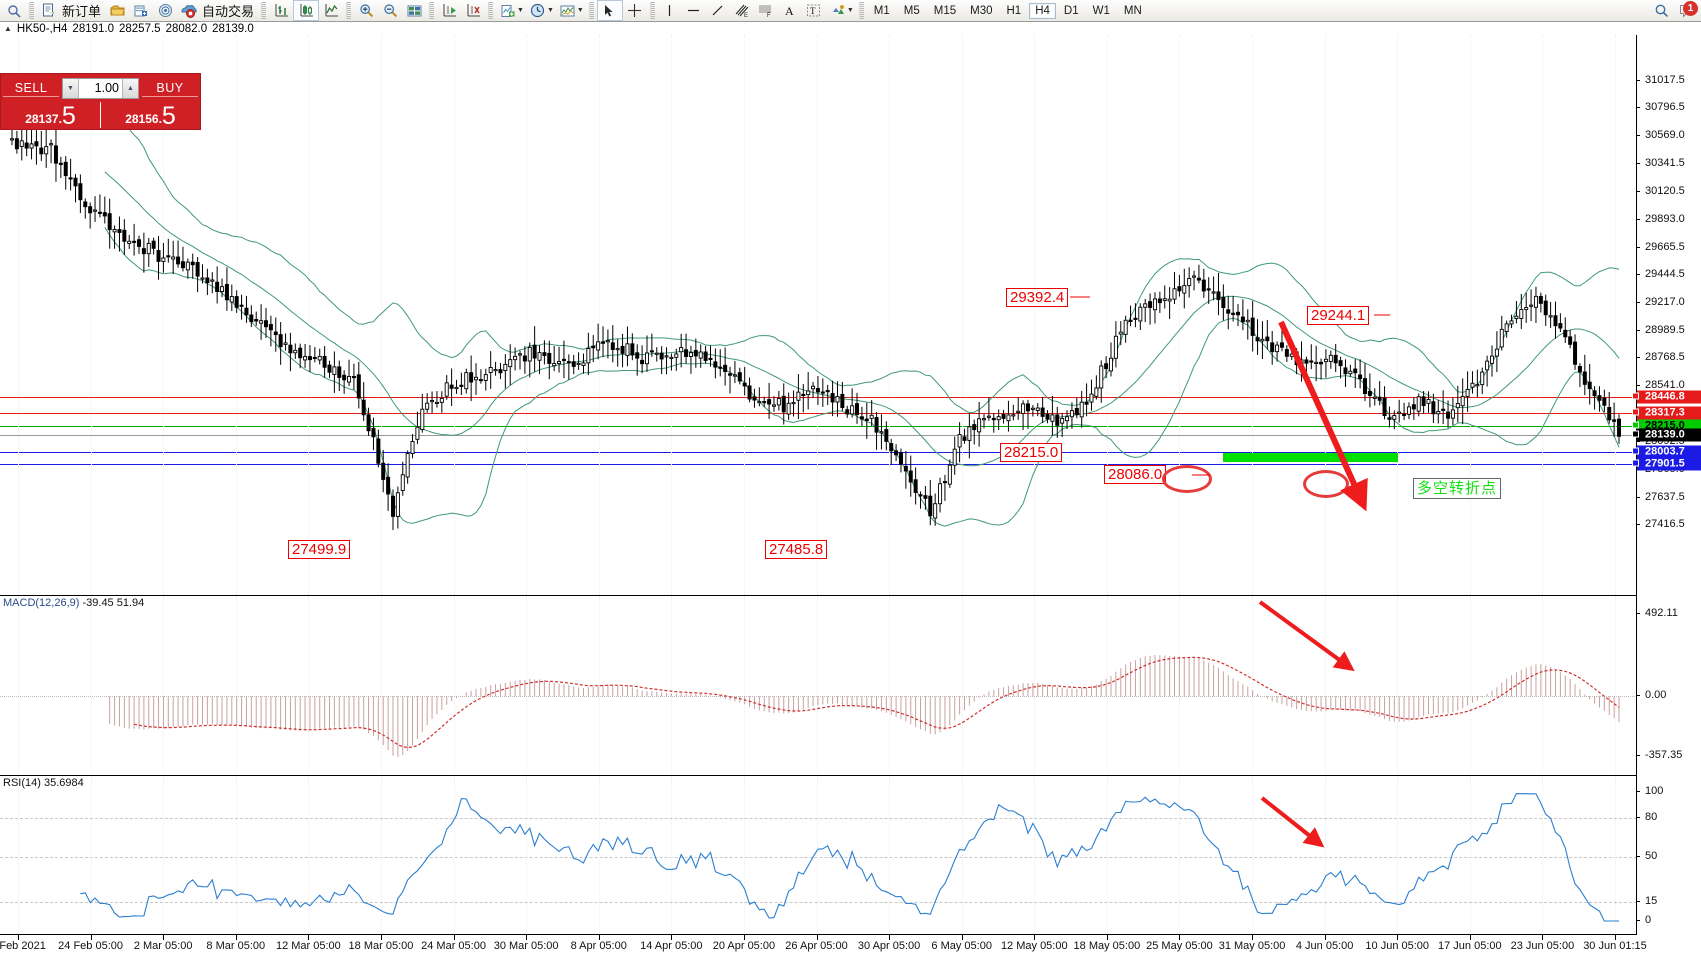  What do you see at coordinates (818, 452) in the screenshot?
I see `level-line-28003.7` at bounding box center [818, 452].